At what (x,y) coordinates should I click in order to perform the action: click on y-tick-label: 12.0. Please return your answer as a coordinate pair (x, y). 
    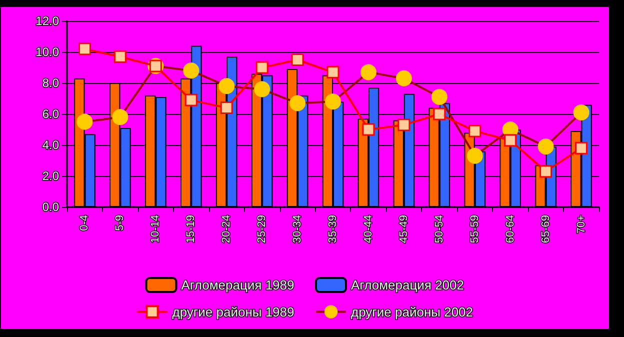
    Looking at the image, I should click on (48, 21).